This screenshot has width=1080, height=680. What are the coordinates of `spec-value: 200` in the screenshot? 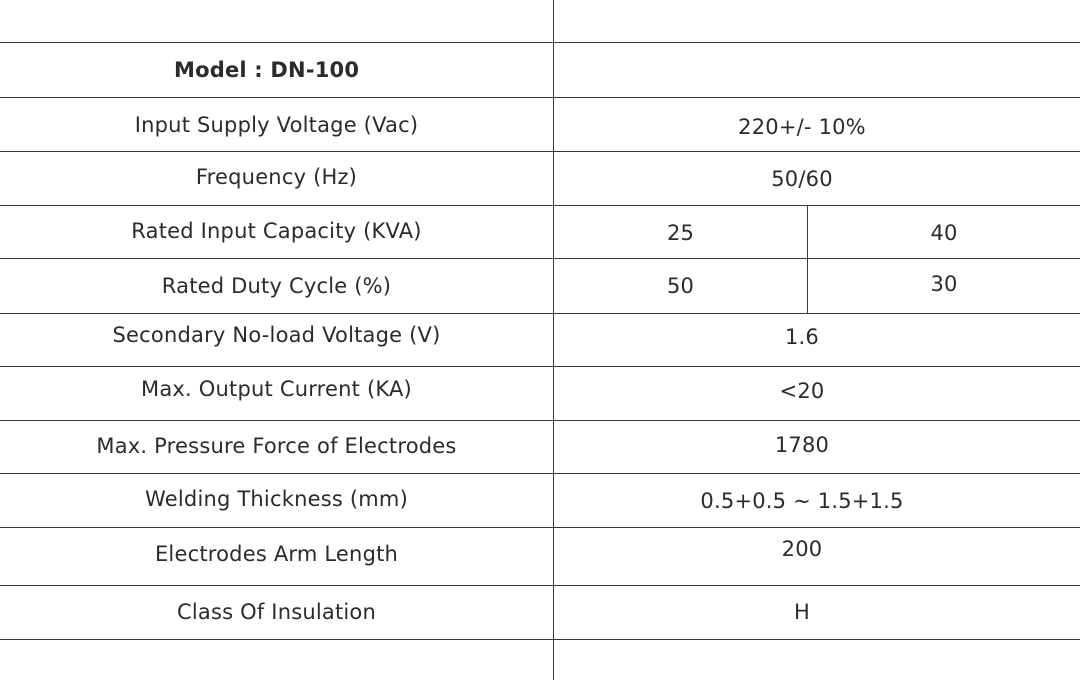 It's located at (802, 549).